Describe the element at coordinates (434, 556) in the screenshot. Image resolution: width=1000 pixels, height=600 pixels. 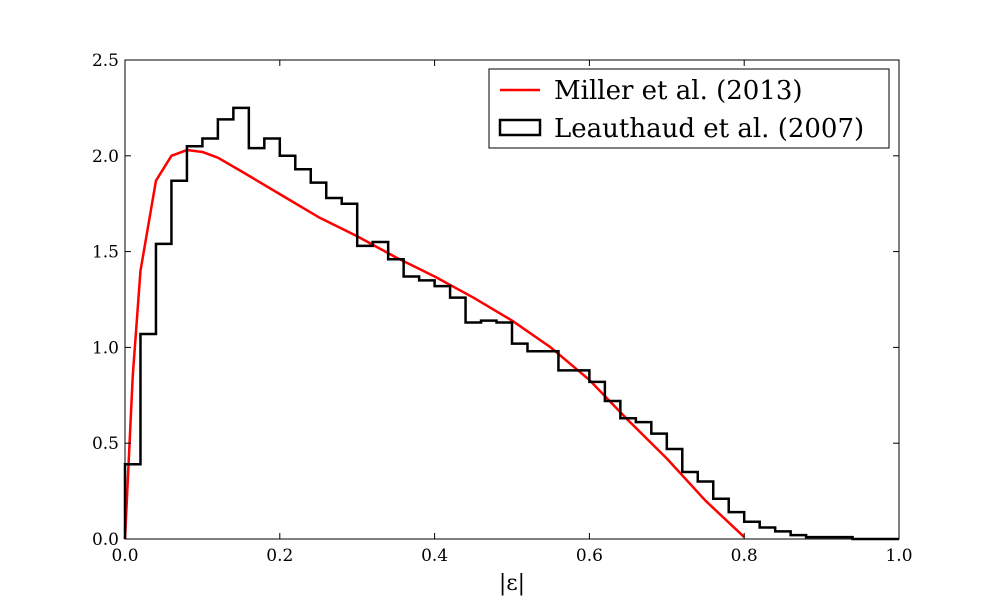
I see `x-tick-label: 0.4` at that location.